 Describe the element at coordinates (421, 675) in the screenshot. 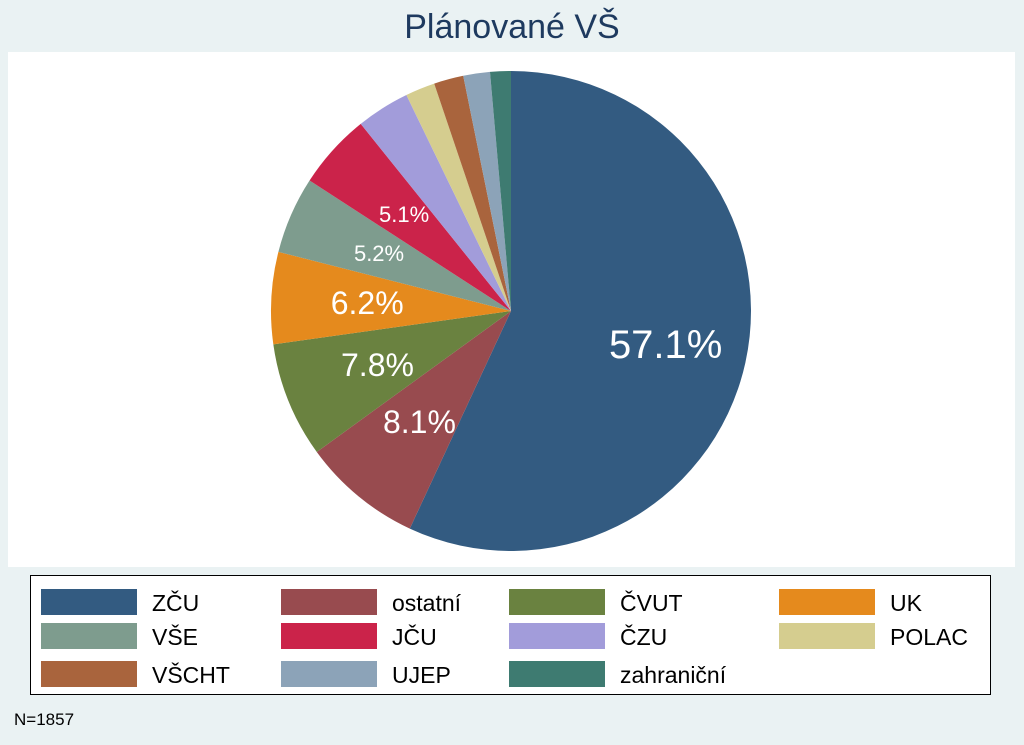

I see `legend-label: UJEP` at that location.